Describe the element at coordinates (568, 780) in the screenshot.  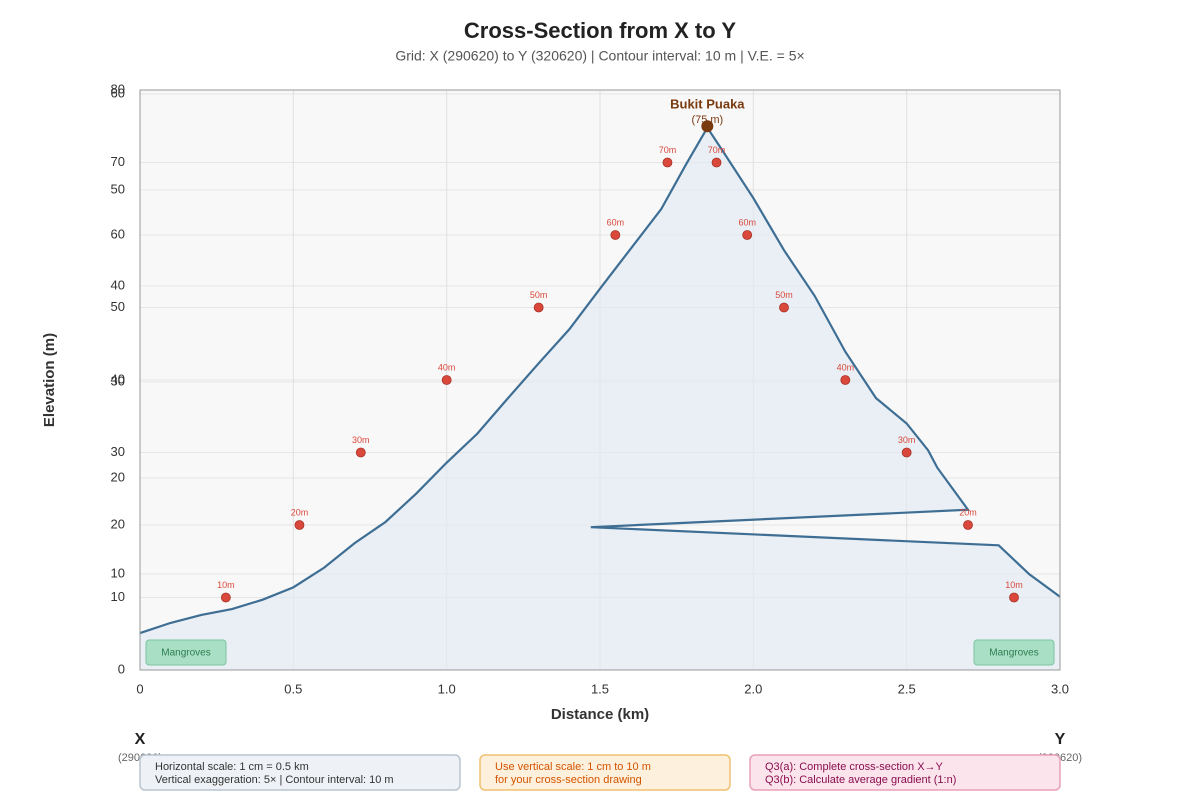
I see `note-text: for your cross-section drawing` at that location.